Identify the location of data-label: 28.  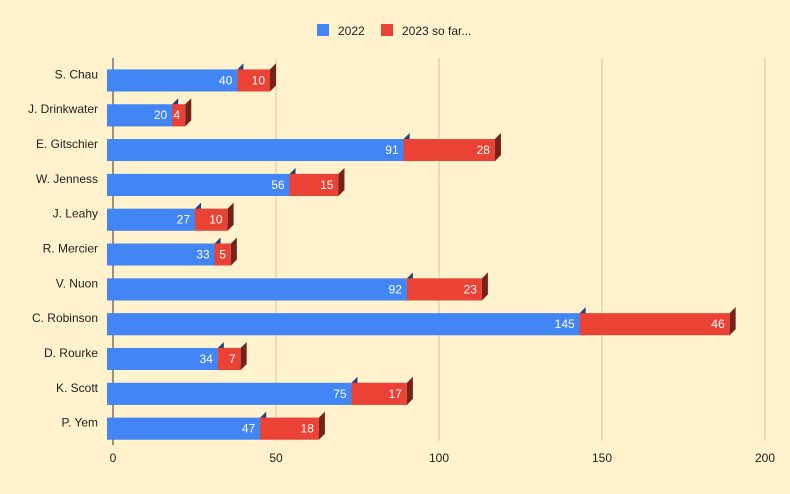
(484, 150).